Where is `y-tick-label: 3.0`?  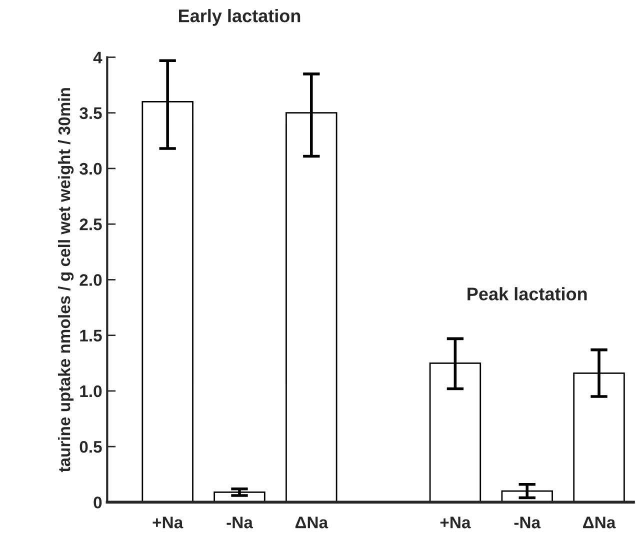
y-tick-label: 3.0 is located at coordinates (91, 168).